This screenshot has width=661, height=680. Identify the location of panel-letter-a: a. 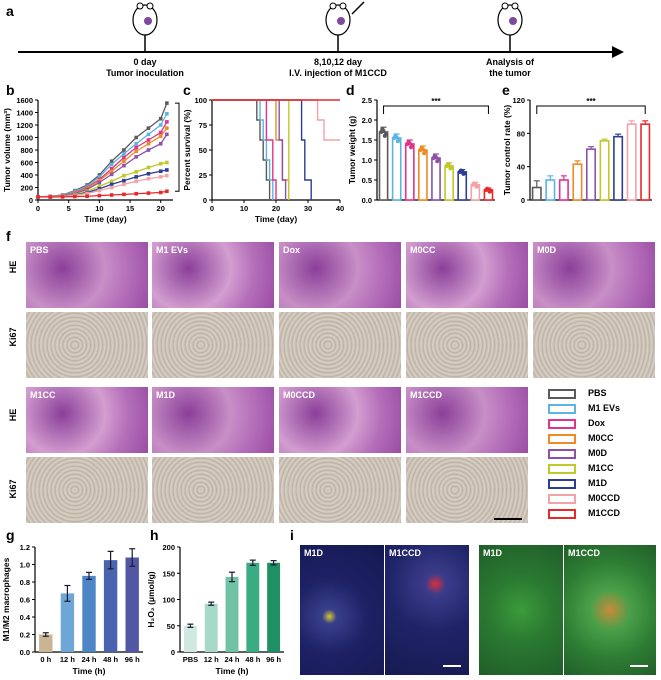
(10, 11).